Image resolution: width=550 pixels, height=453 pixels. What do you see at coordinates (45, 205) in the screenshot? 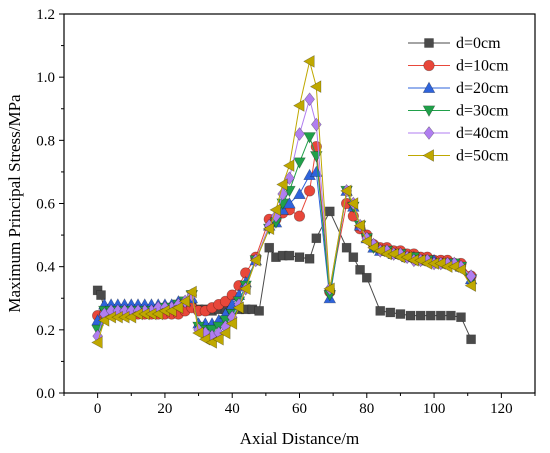
I see `y-tick-label: 0.6` at bounding box center [45, 205].